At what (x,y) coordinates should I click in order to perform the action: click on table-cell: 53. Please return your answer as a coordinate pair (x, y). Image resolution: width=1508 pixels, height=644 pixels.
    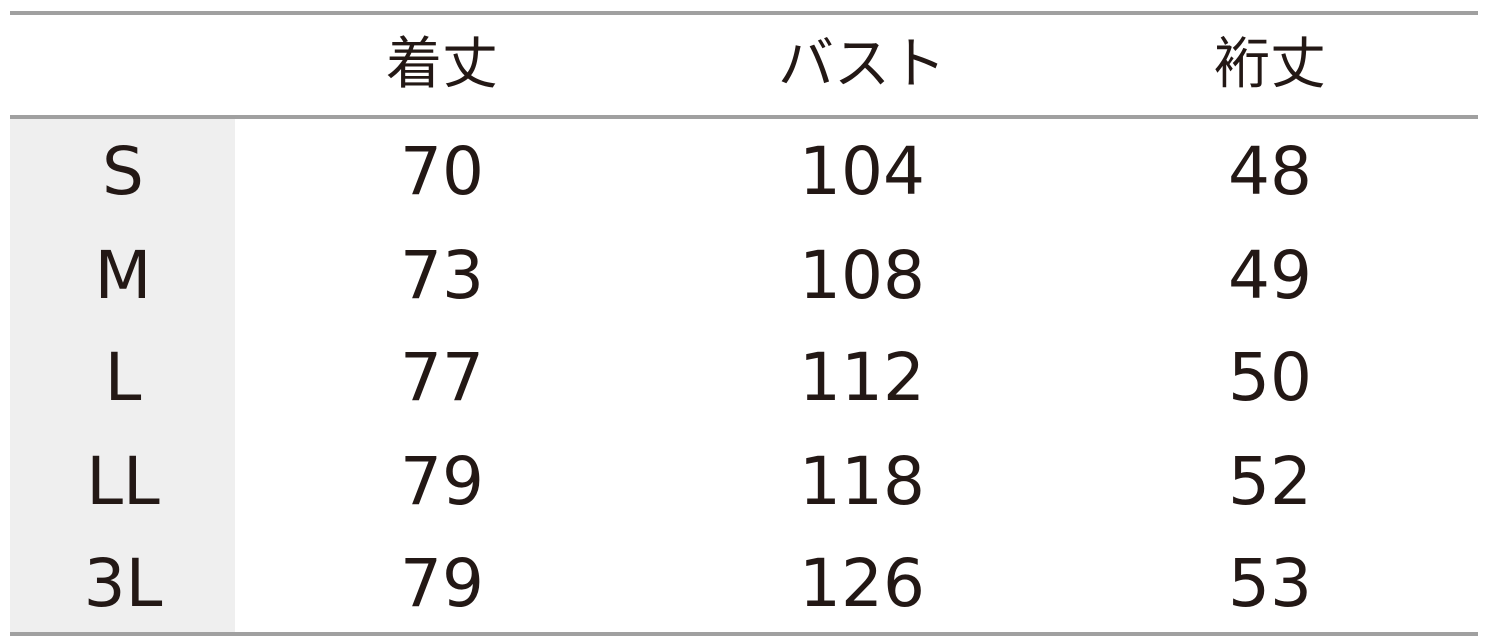
    Looking at the image, I should click on (1270, 583).